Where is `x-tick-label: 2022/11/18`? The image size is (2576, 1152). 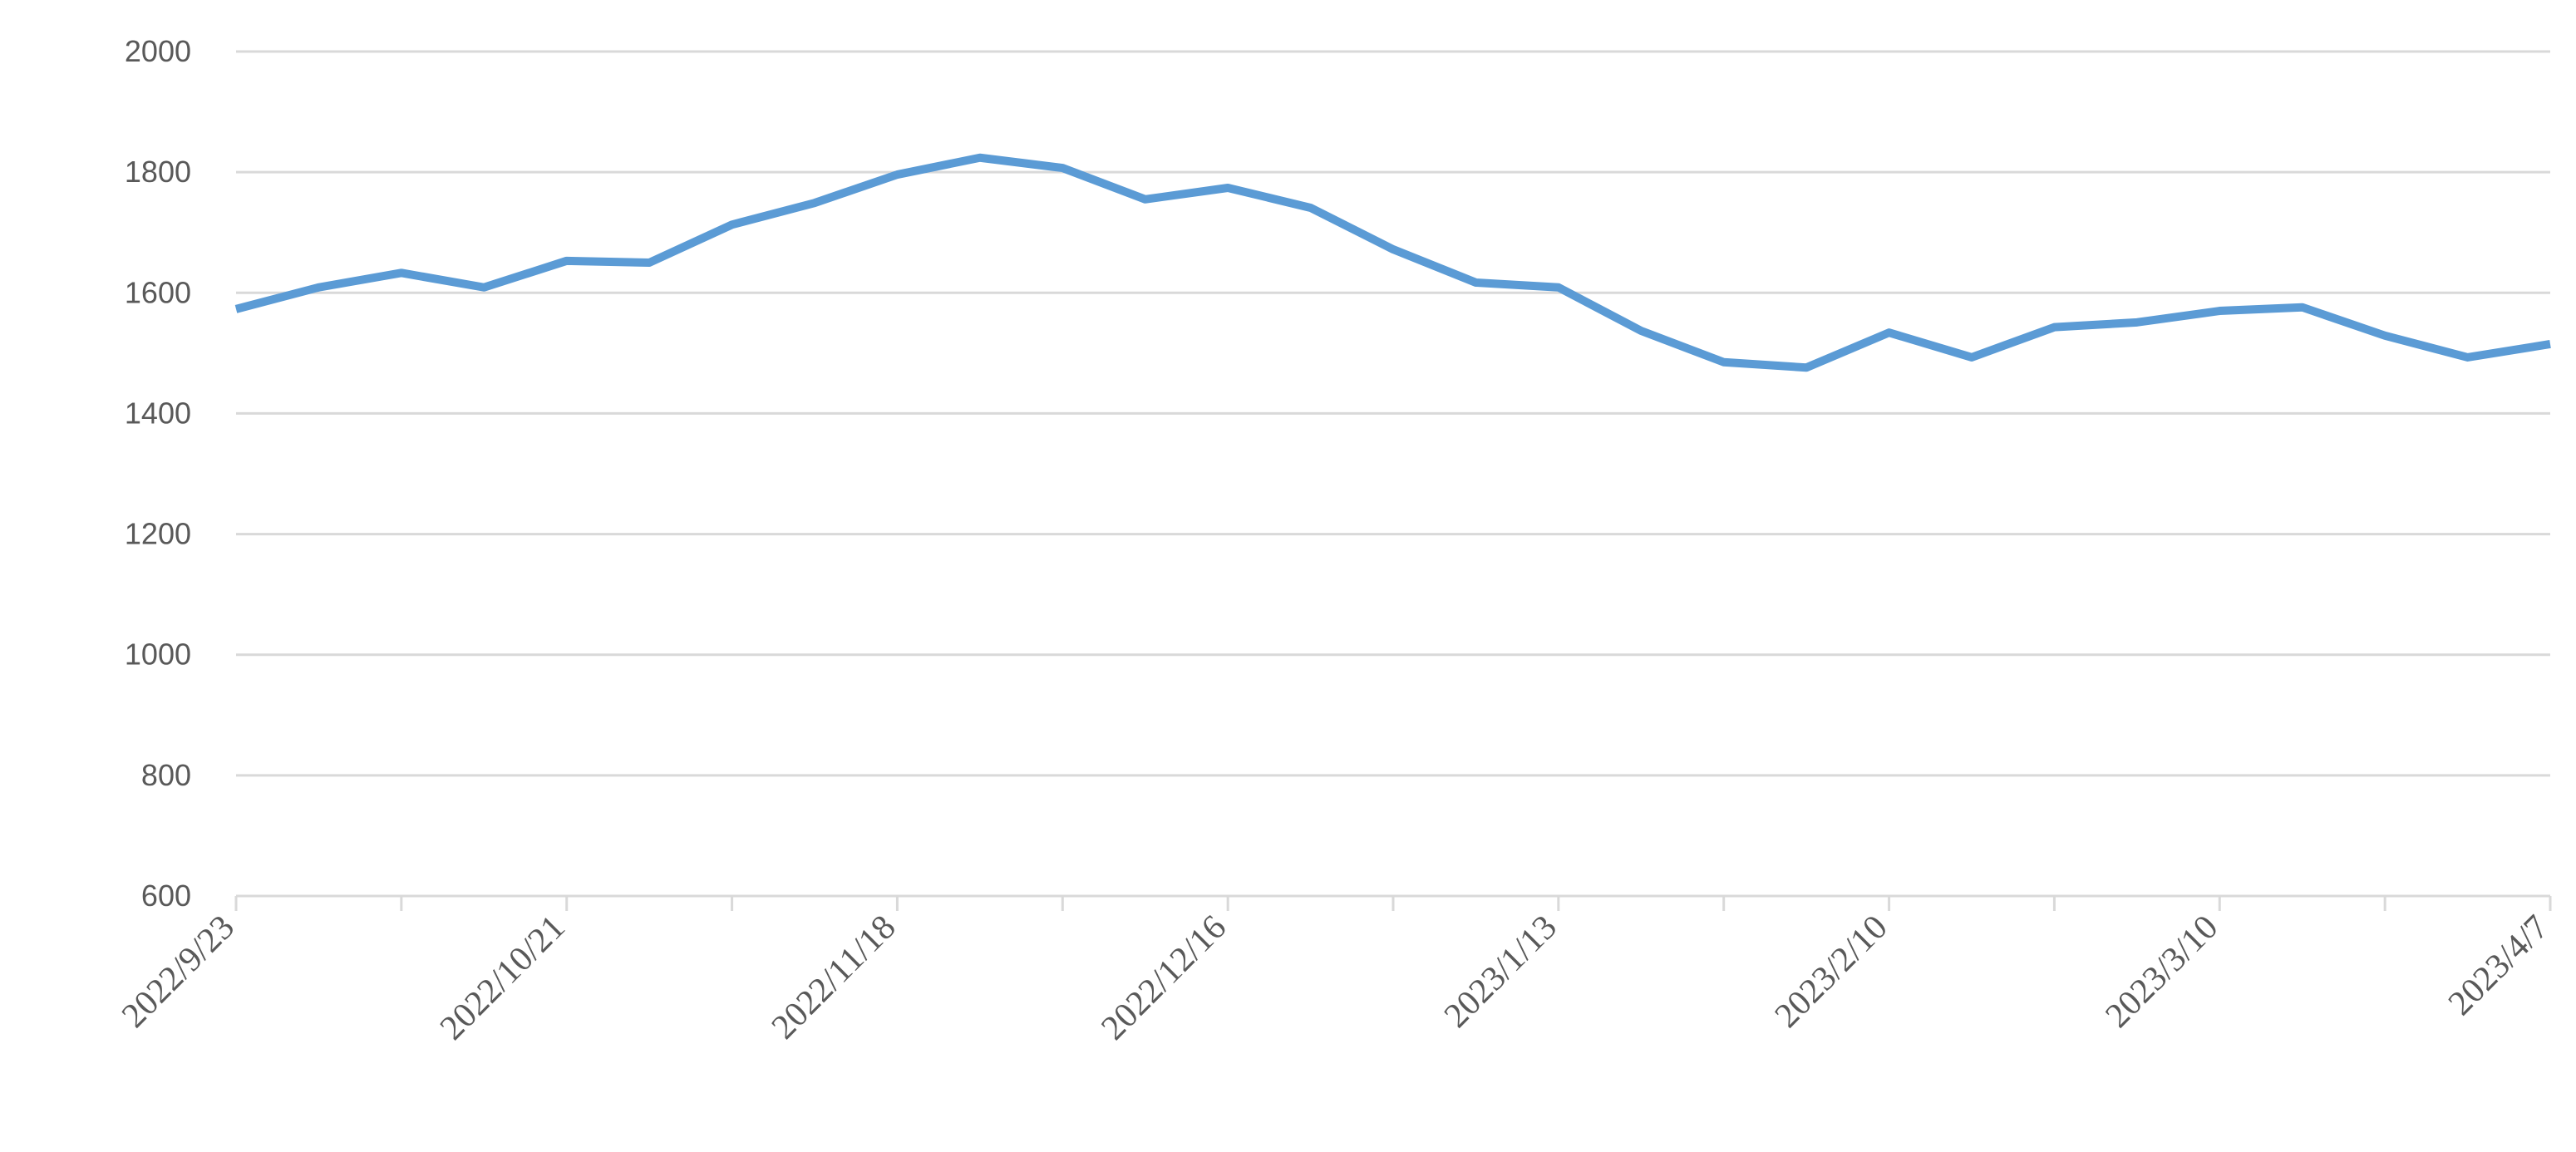
x-tick-label: 2022/11/18 is located at coordinates (834, 978).